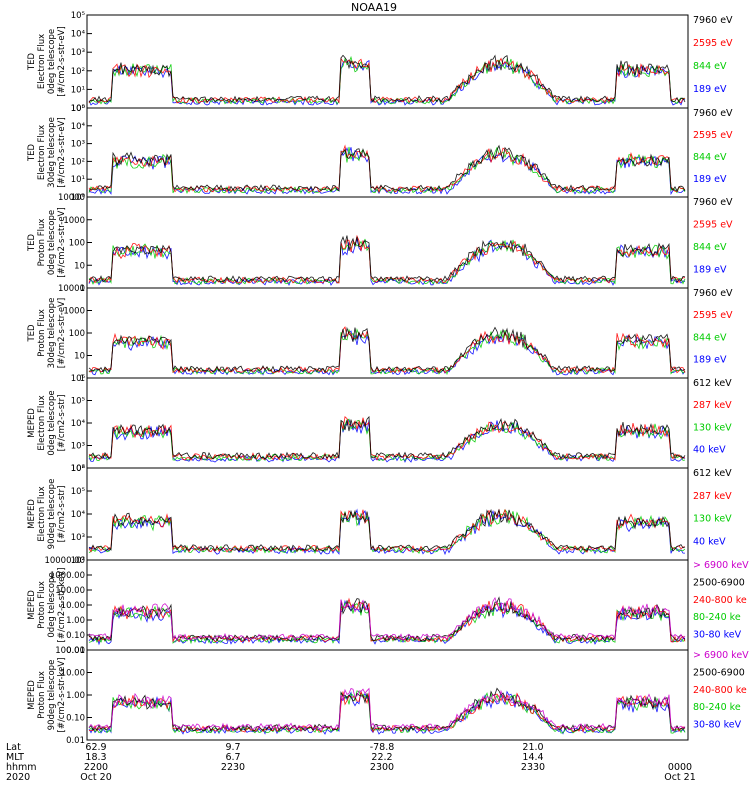 This screenshot has height=800, width=750. I want to click on x-tick-label: 0000, so click(680, 767).